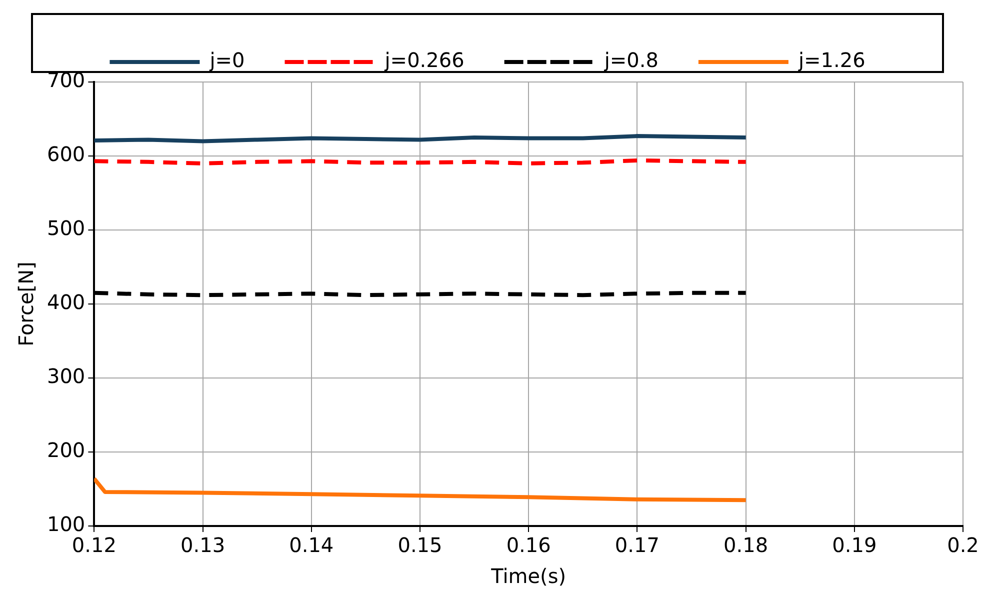  I want to click on legend-label: j=0.8, so click(630, 60).